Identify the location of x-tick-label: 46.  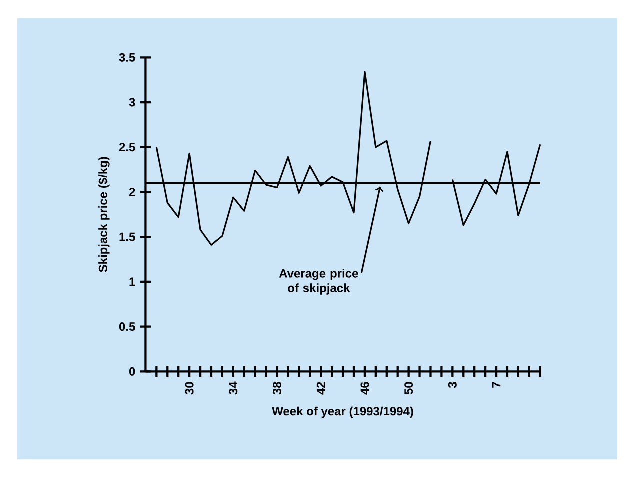
(365, 388).